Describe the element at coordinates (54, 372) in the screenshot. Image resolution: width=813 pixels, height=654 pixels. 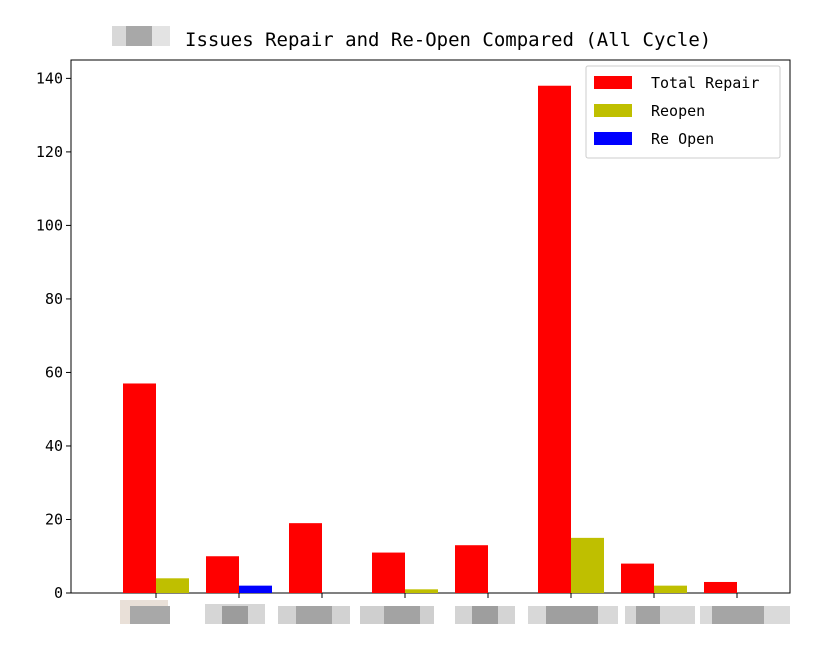
I see `y-tick-label: 60` at that location.